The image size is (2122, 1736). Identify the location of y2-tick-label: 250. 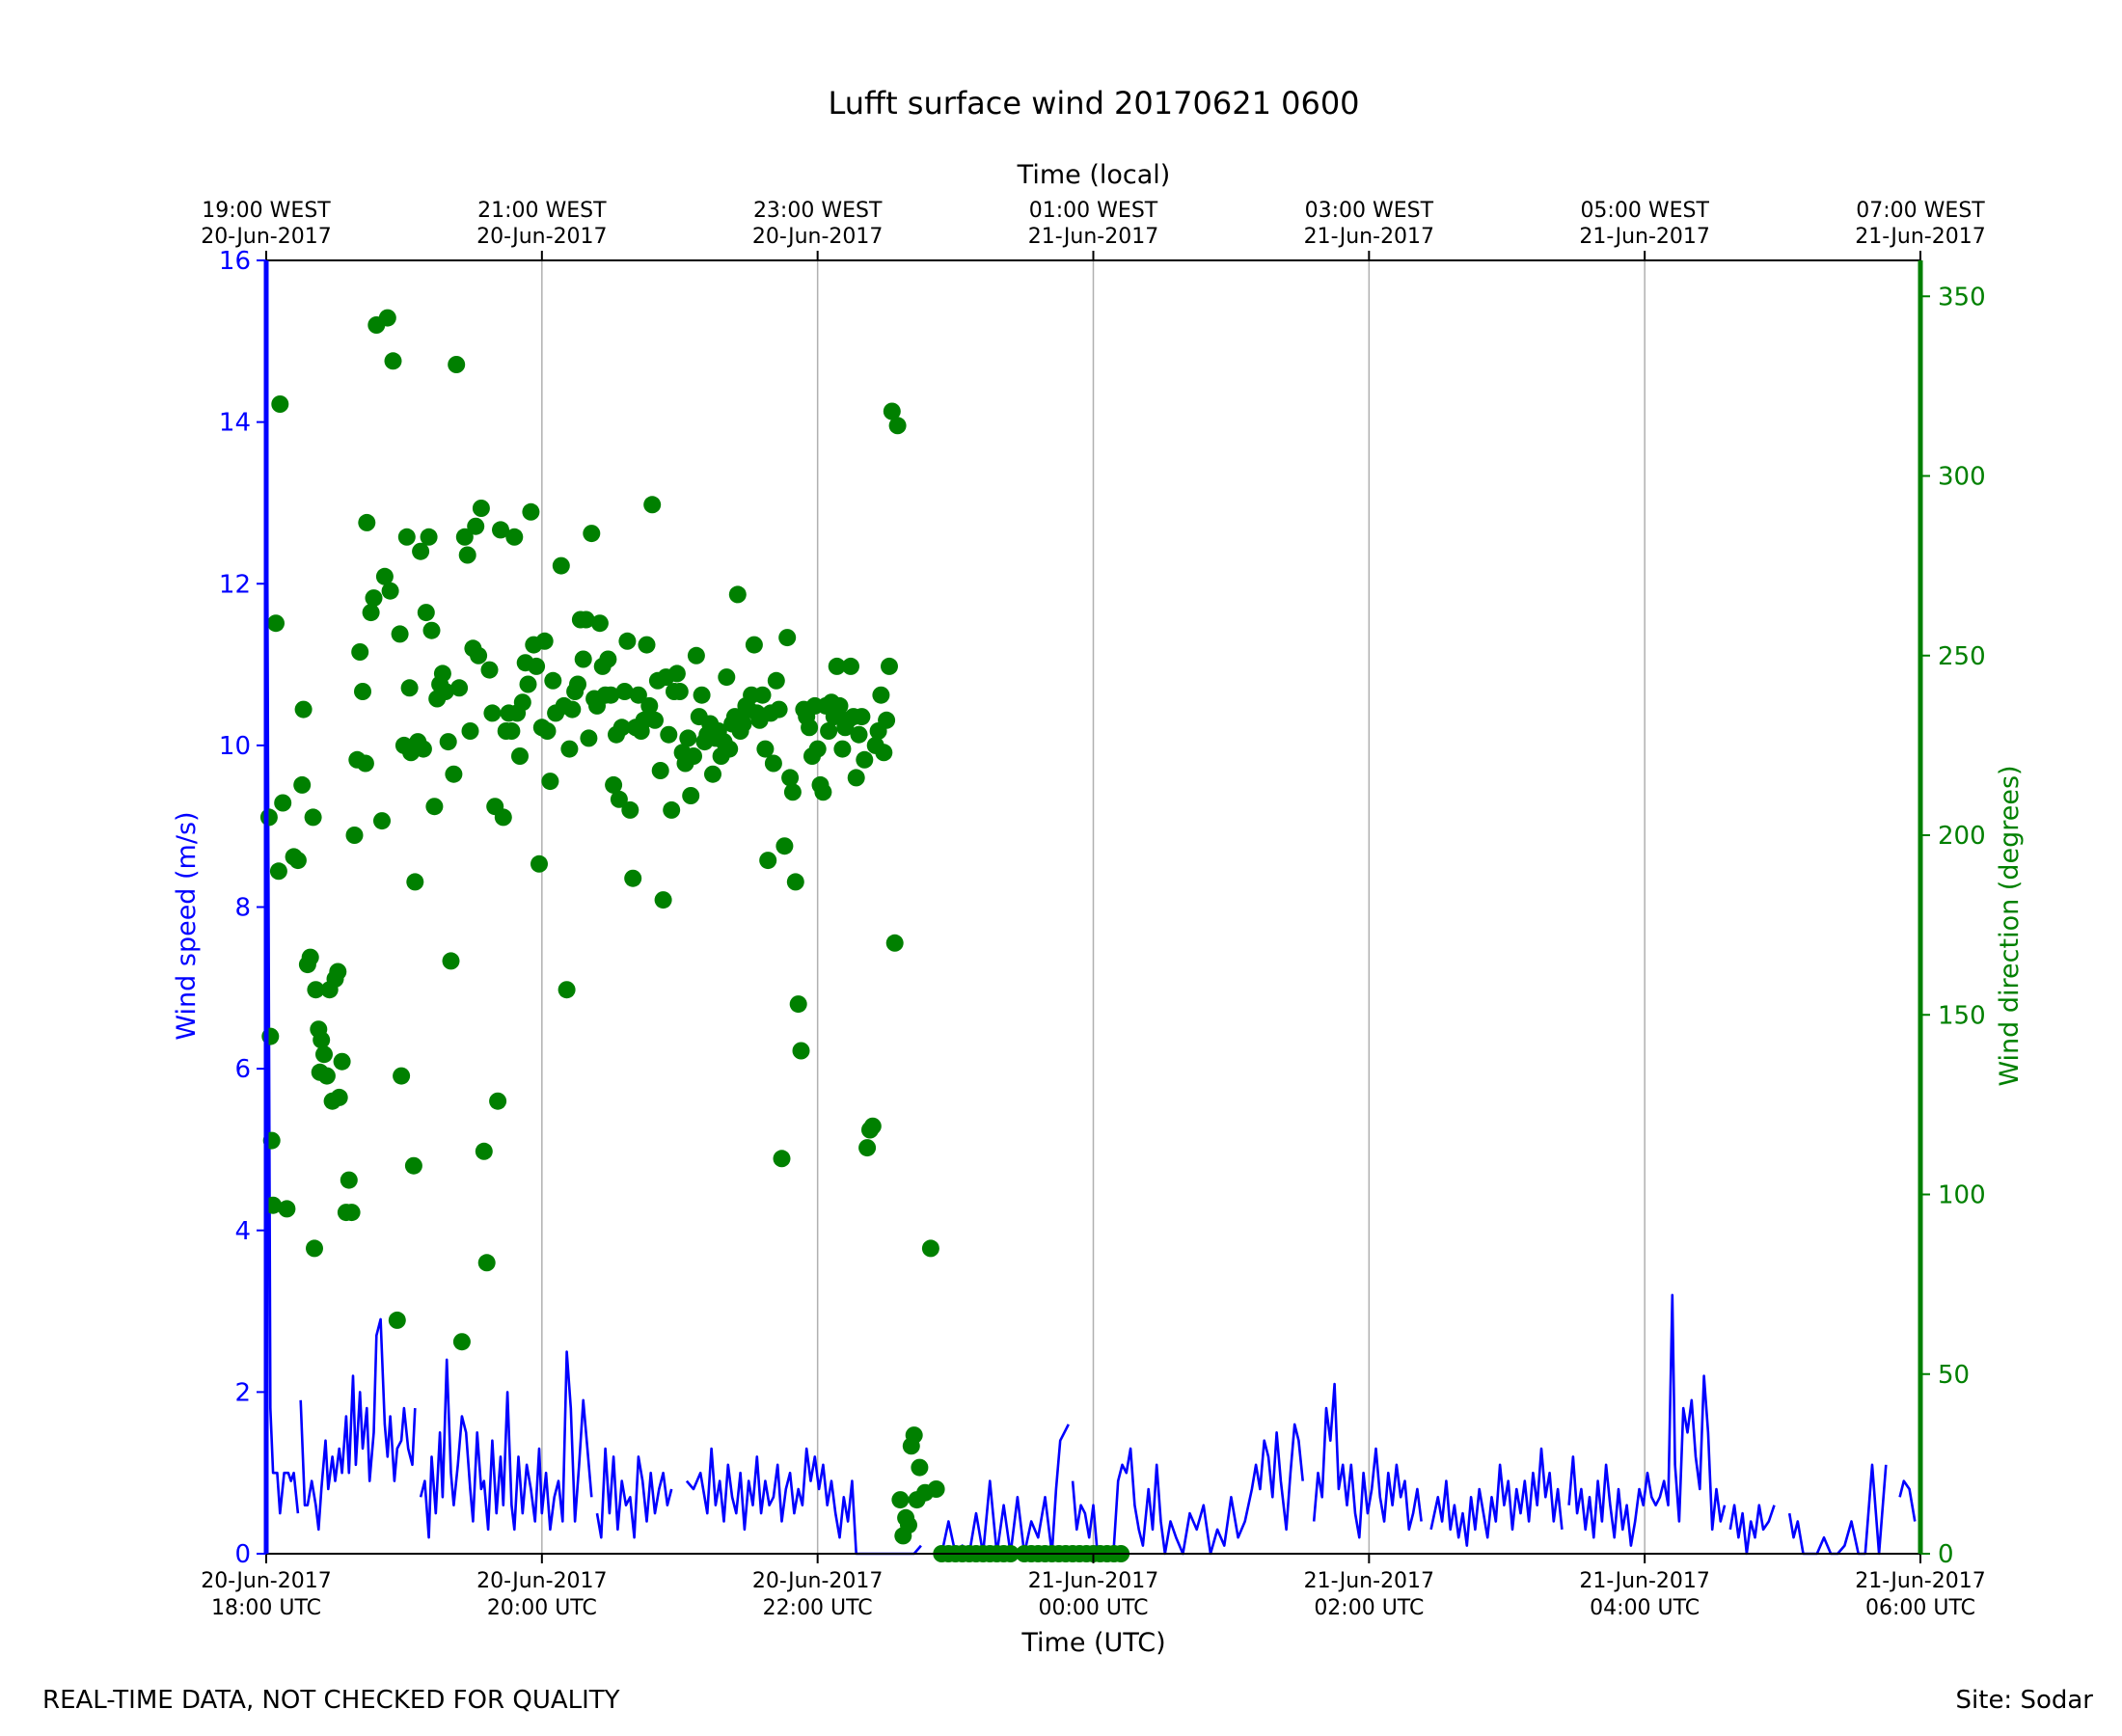
(1962, 656).